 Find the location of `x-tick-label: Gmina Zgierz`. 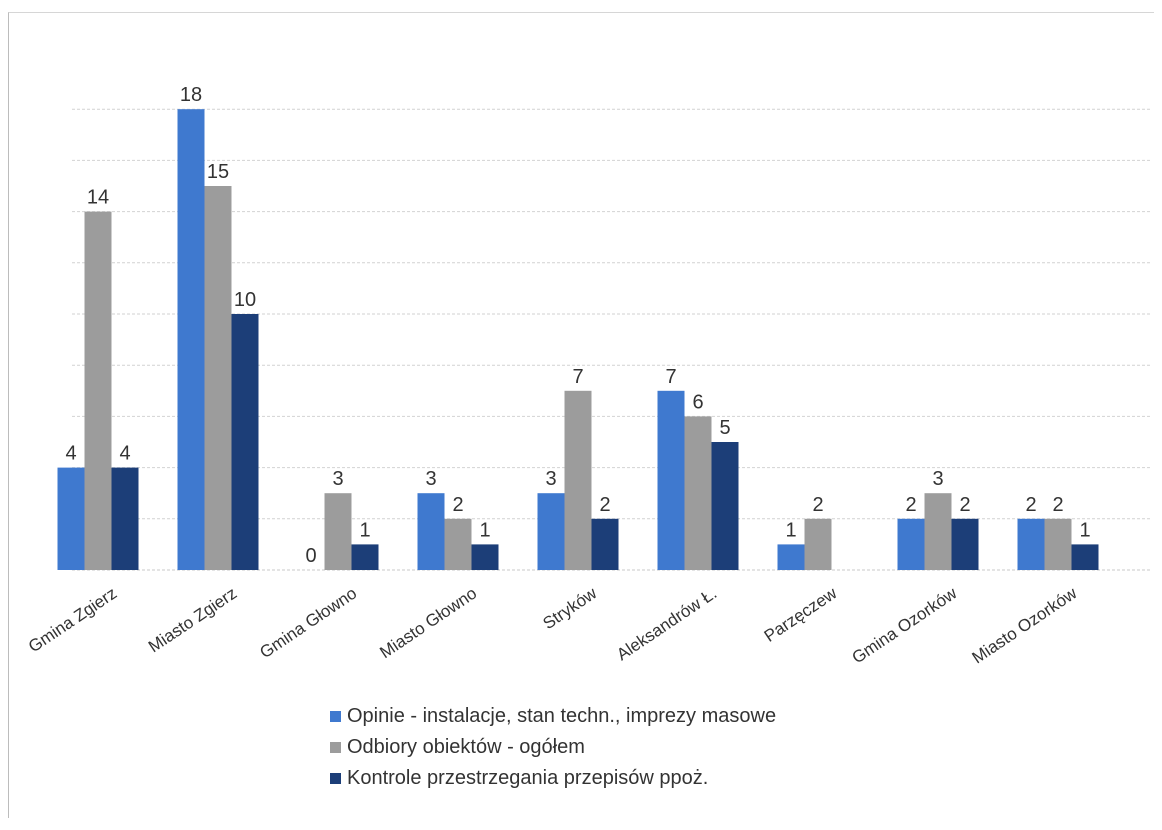

x-tick-label: Gmina Zgierz is located at coordinates (72, 620).